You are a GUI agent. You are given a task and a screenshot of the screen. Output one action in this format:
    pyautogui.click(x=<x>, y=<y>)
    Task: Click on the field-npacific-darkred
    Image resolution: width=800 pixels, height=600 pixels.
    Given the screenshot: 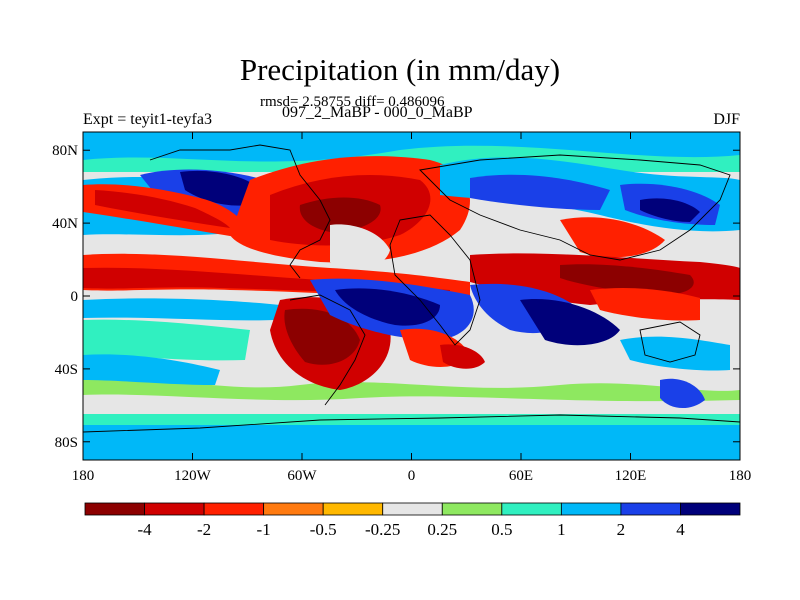 What is the action you would take?
    pyautogui.click(x=162, y=209)
    